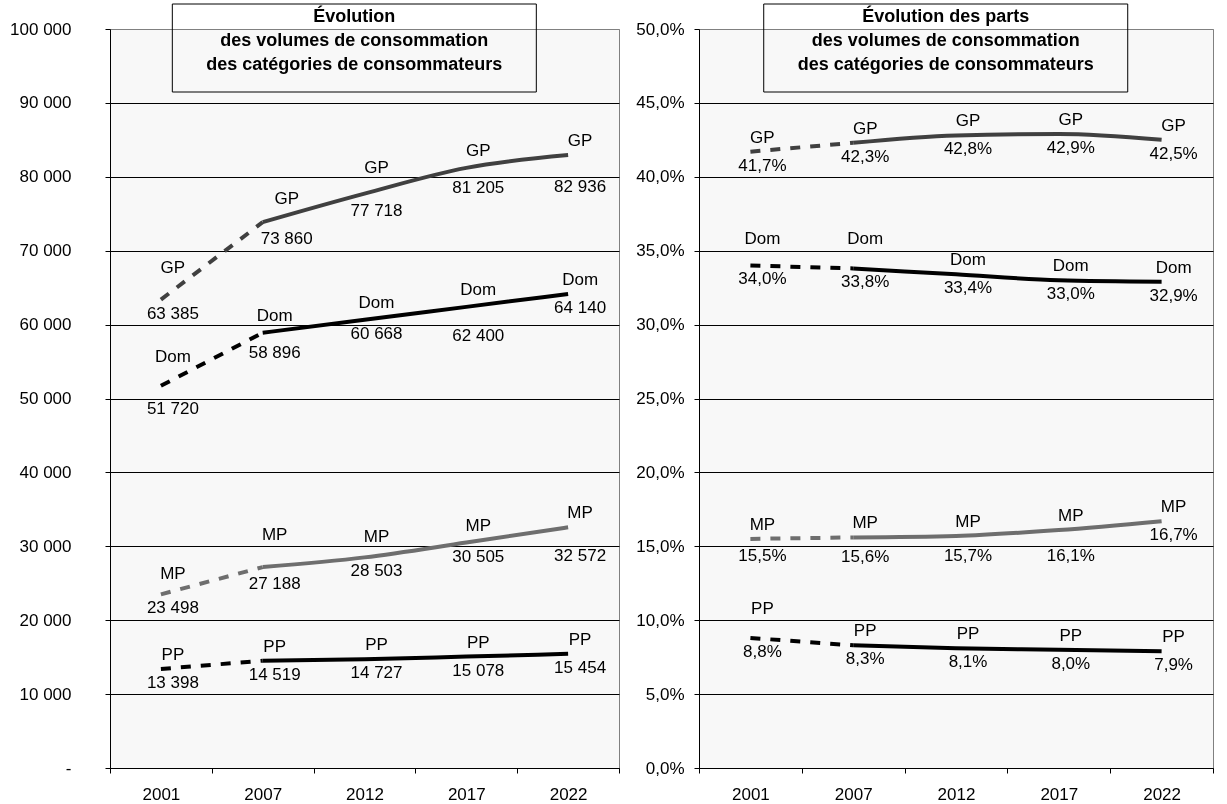 Image resolution: width=1227 pixels, height=804 pixels. What do you see at coordinates (580, 308) in the screenshot?
I see `data-label: 64 140` at bounding box center [580, 308].